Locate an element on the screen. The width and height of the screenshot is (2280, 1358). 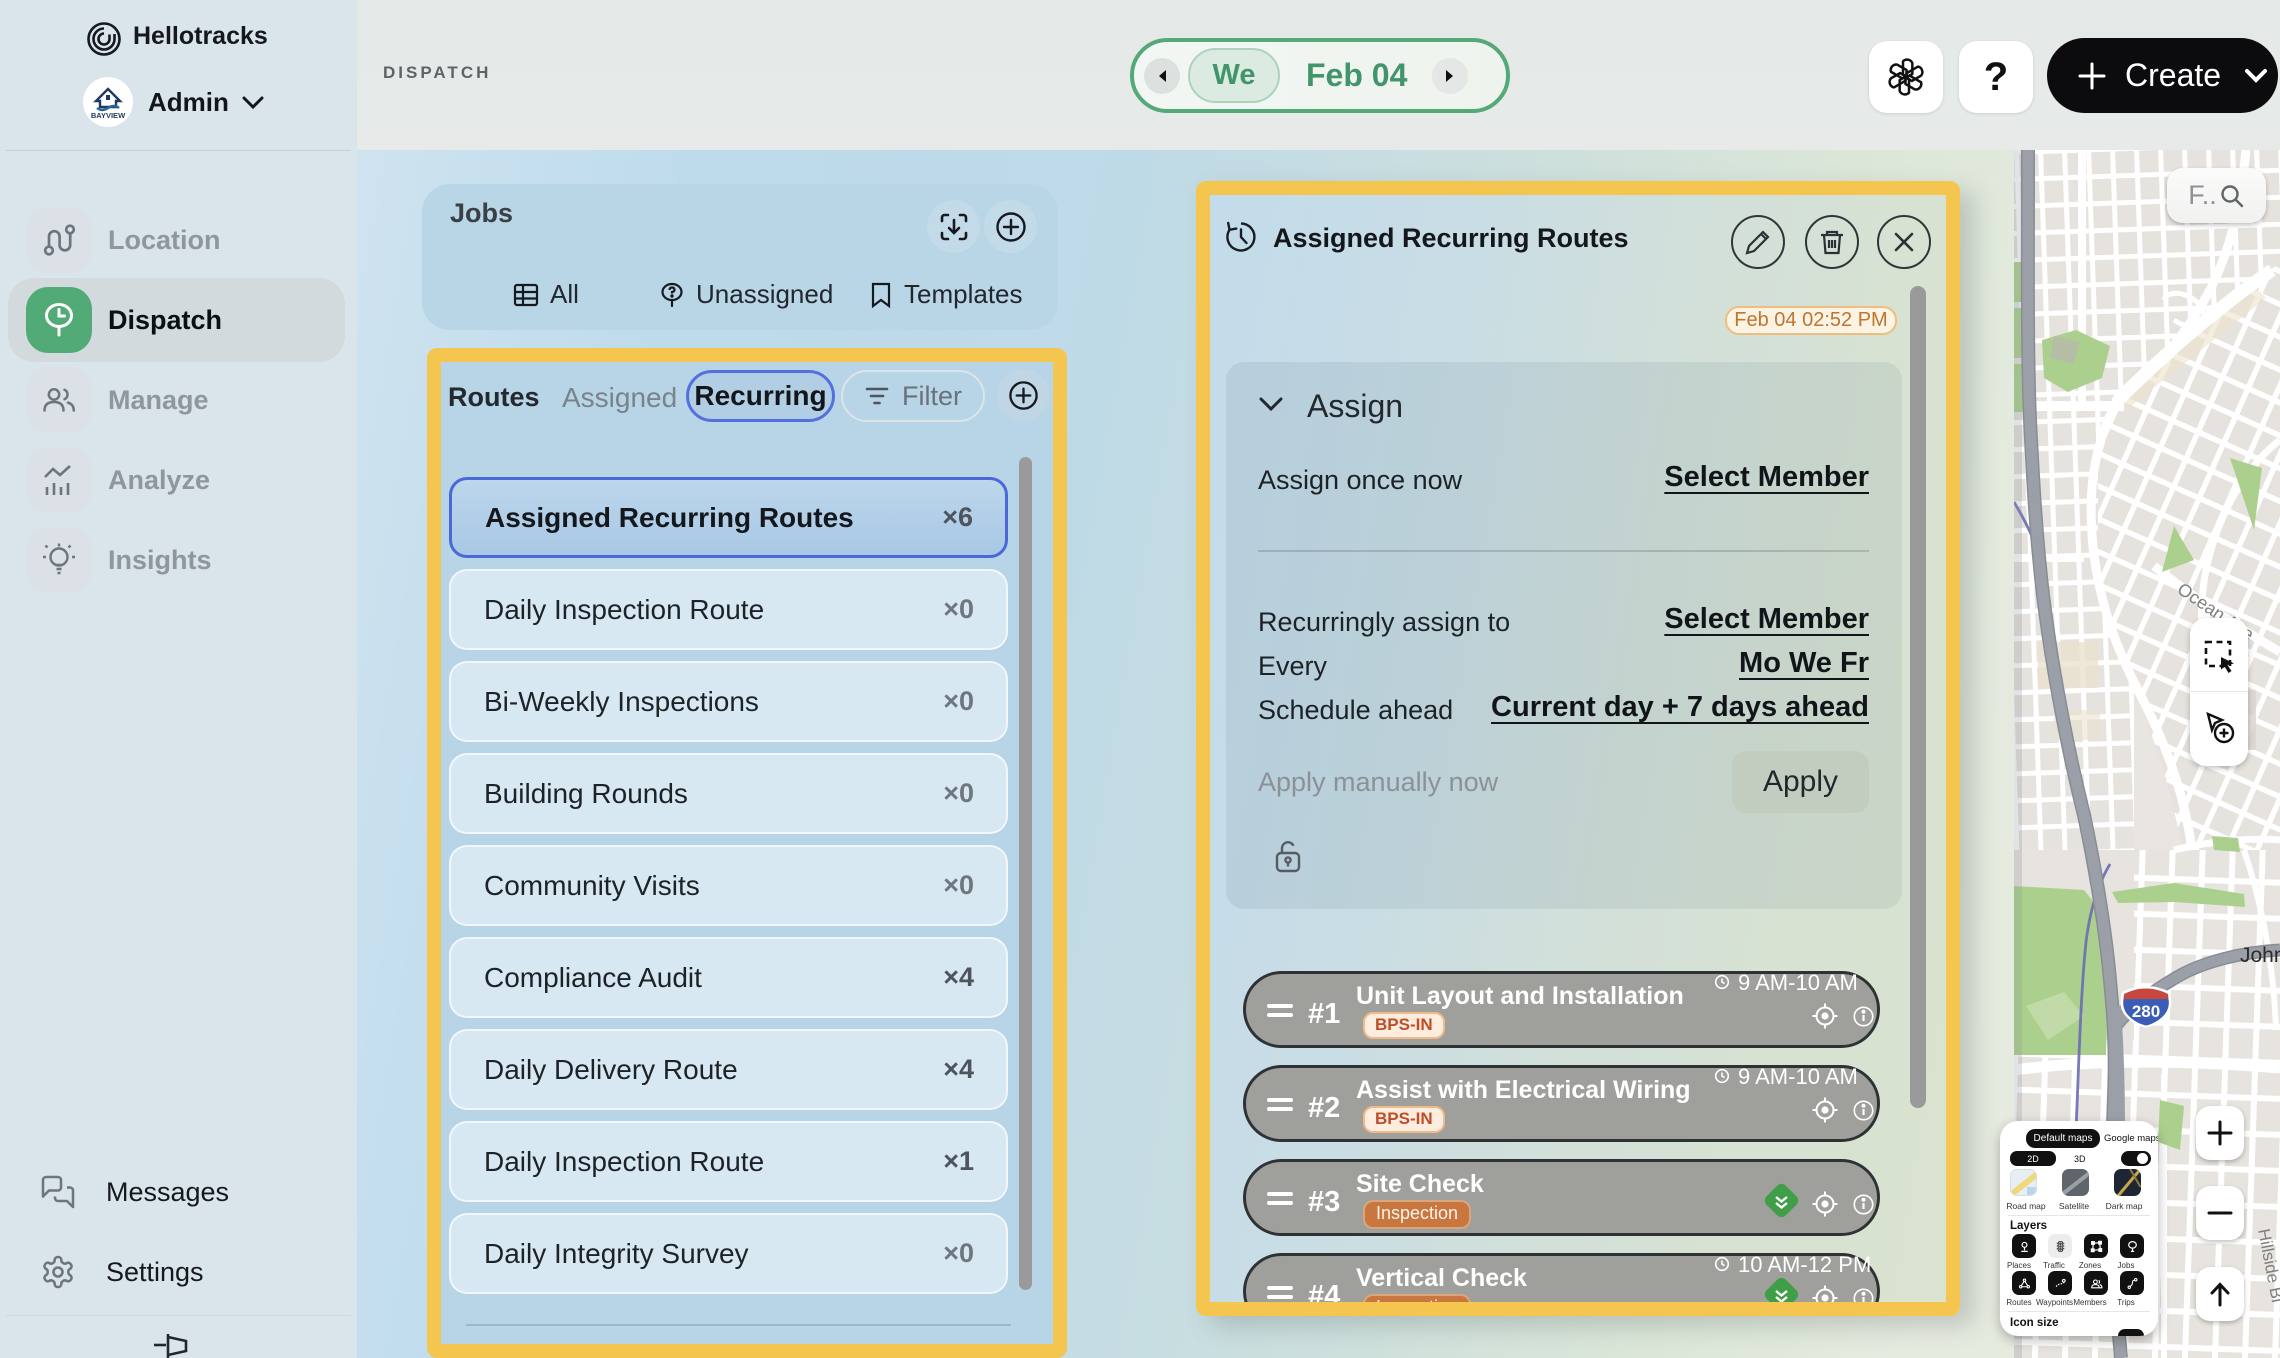
svg-text: BAYVIEW is located at coordinates (108, 115).